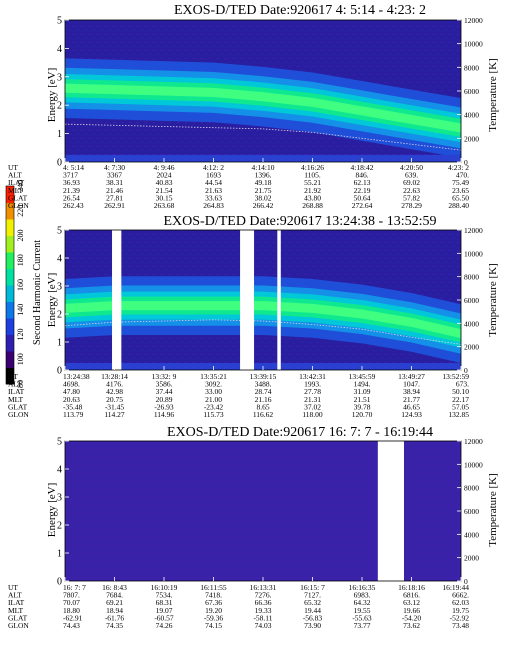 This screenshot has width=505, height=649. What do you see at coordinates (411, 595) in the screenshot?
I see `table-cell: 6816.` at bounding box center [411, 595].